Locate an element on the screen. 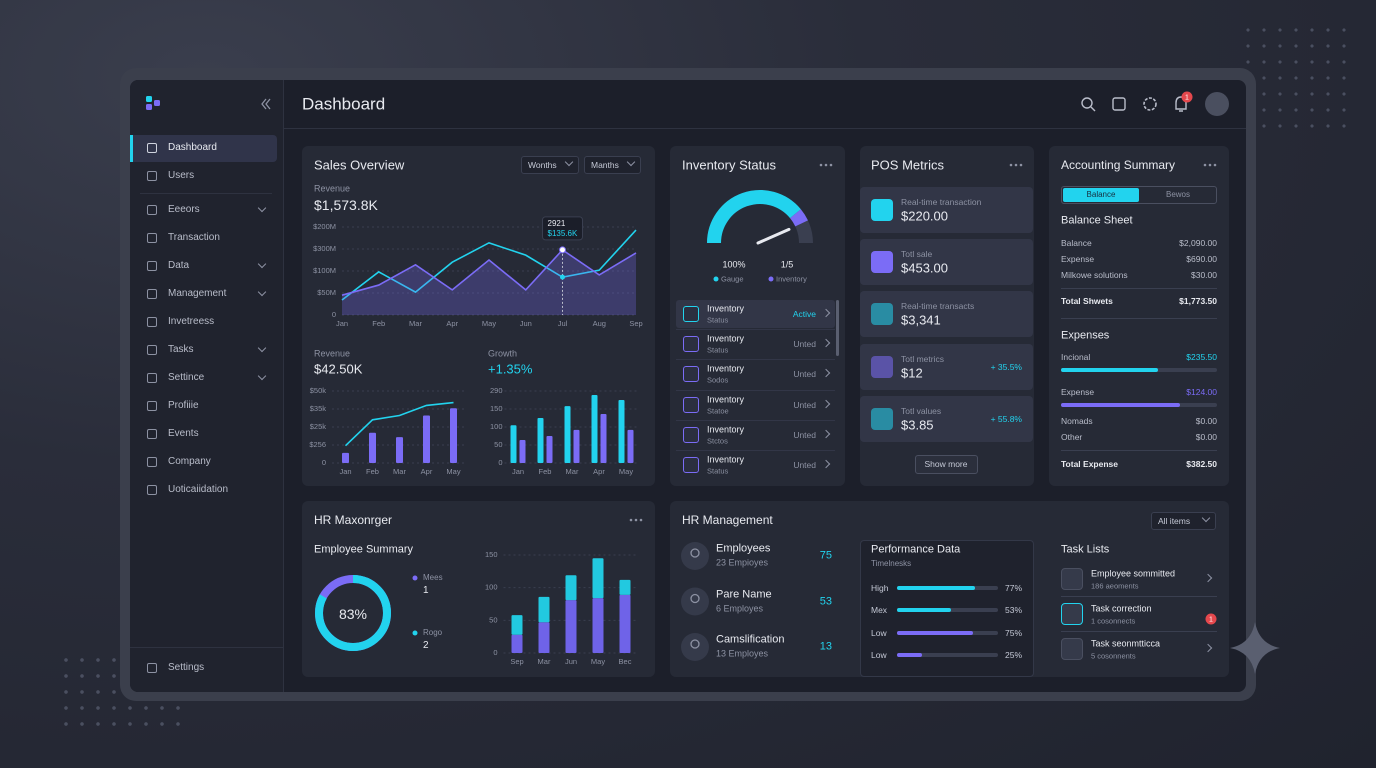 The image size is (1376, 768). text: Incional is located at coordinates (1076, 356).